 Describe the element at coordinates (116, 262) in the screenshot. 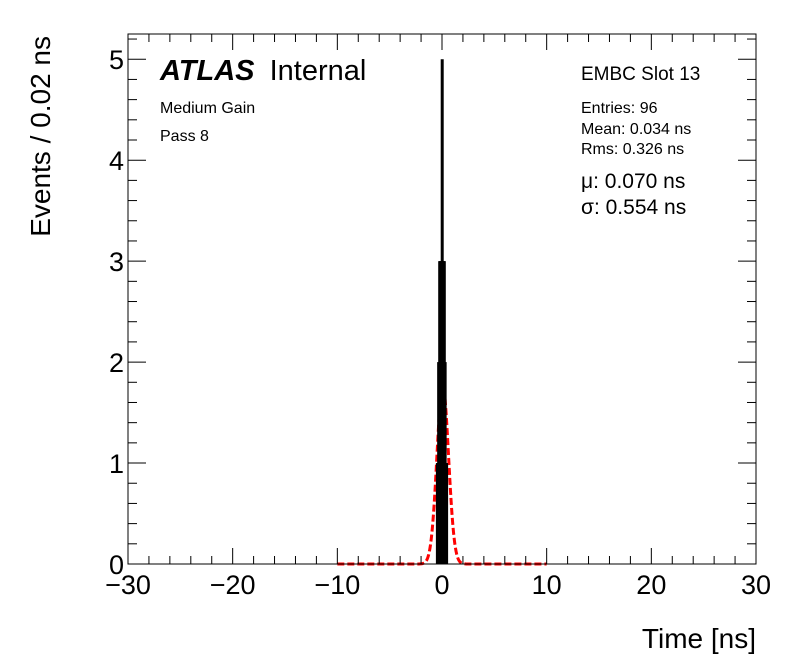

I see `y-tick-label: 3` at that location.